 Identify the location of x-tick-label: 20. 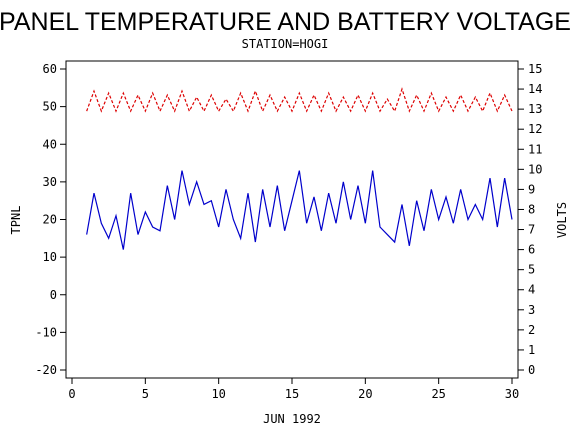
(365, 394).